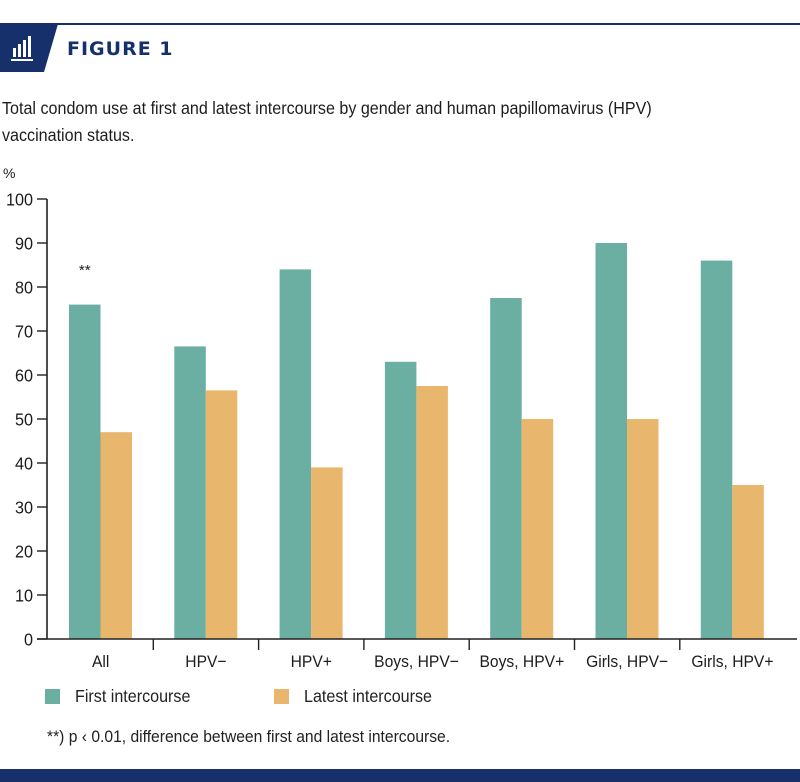 The height and width of the screenshot is (782, 800). Describe the element at coordinates (205, 661) in the screenshot. I see `x-tick-label: HPV−` at that location.